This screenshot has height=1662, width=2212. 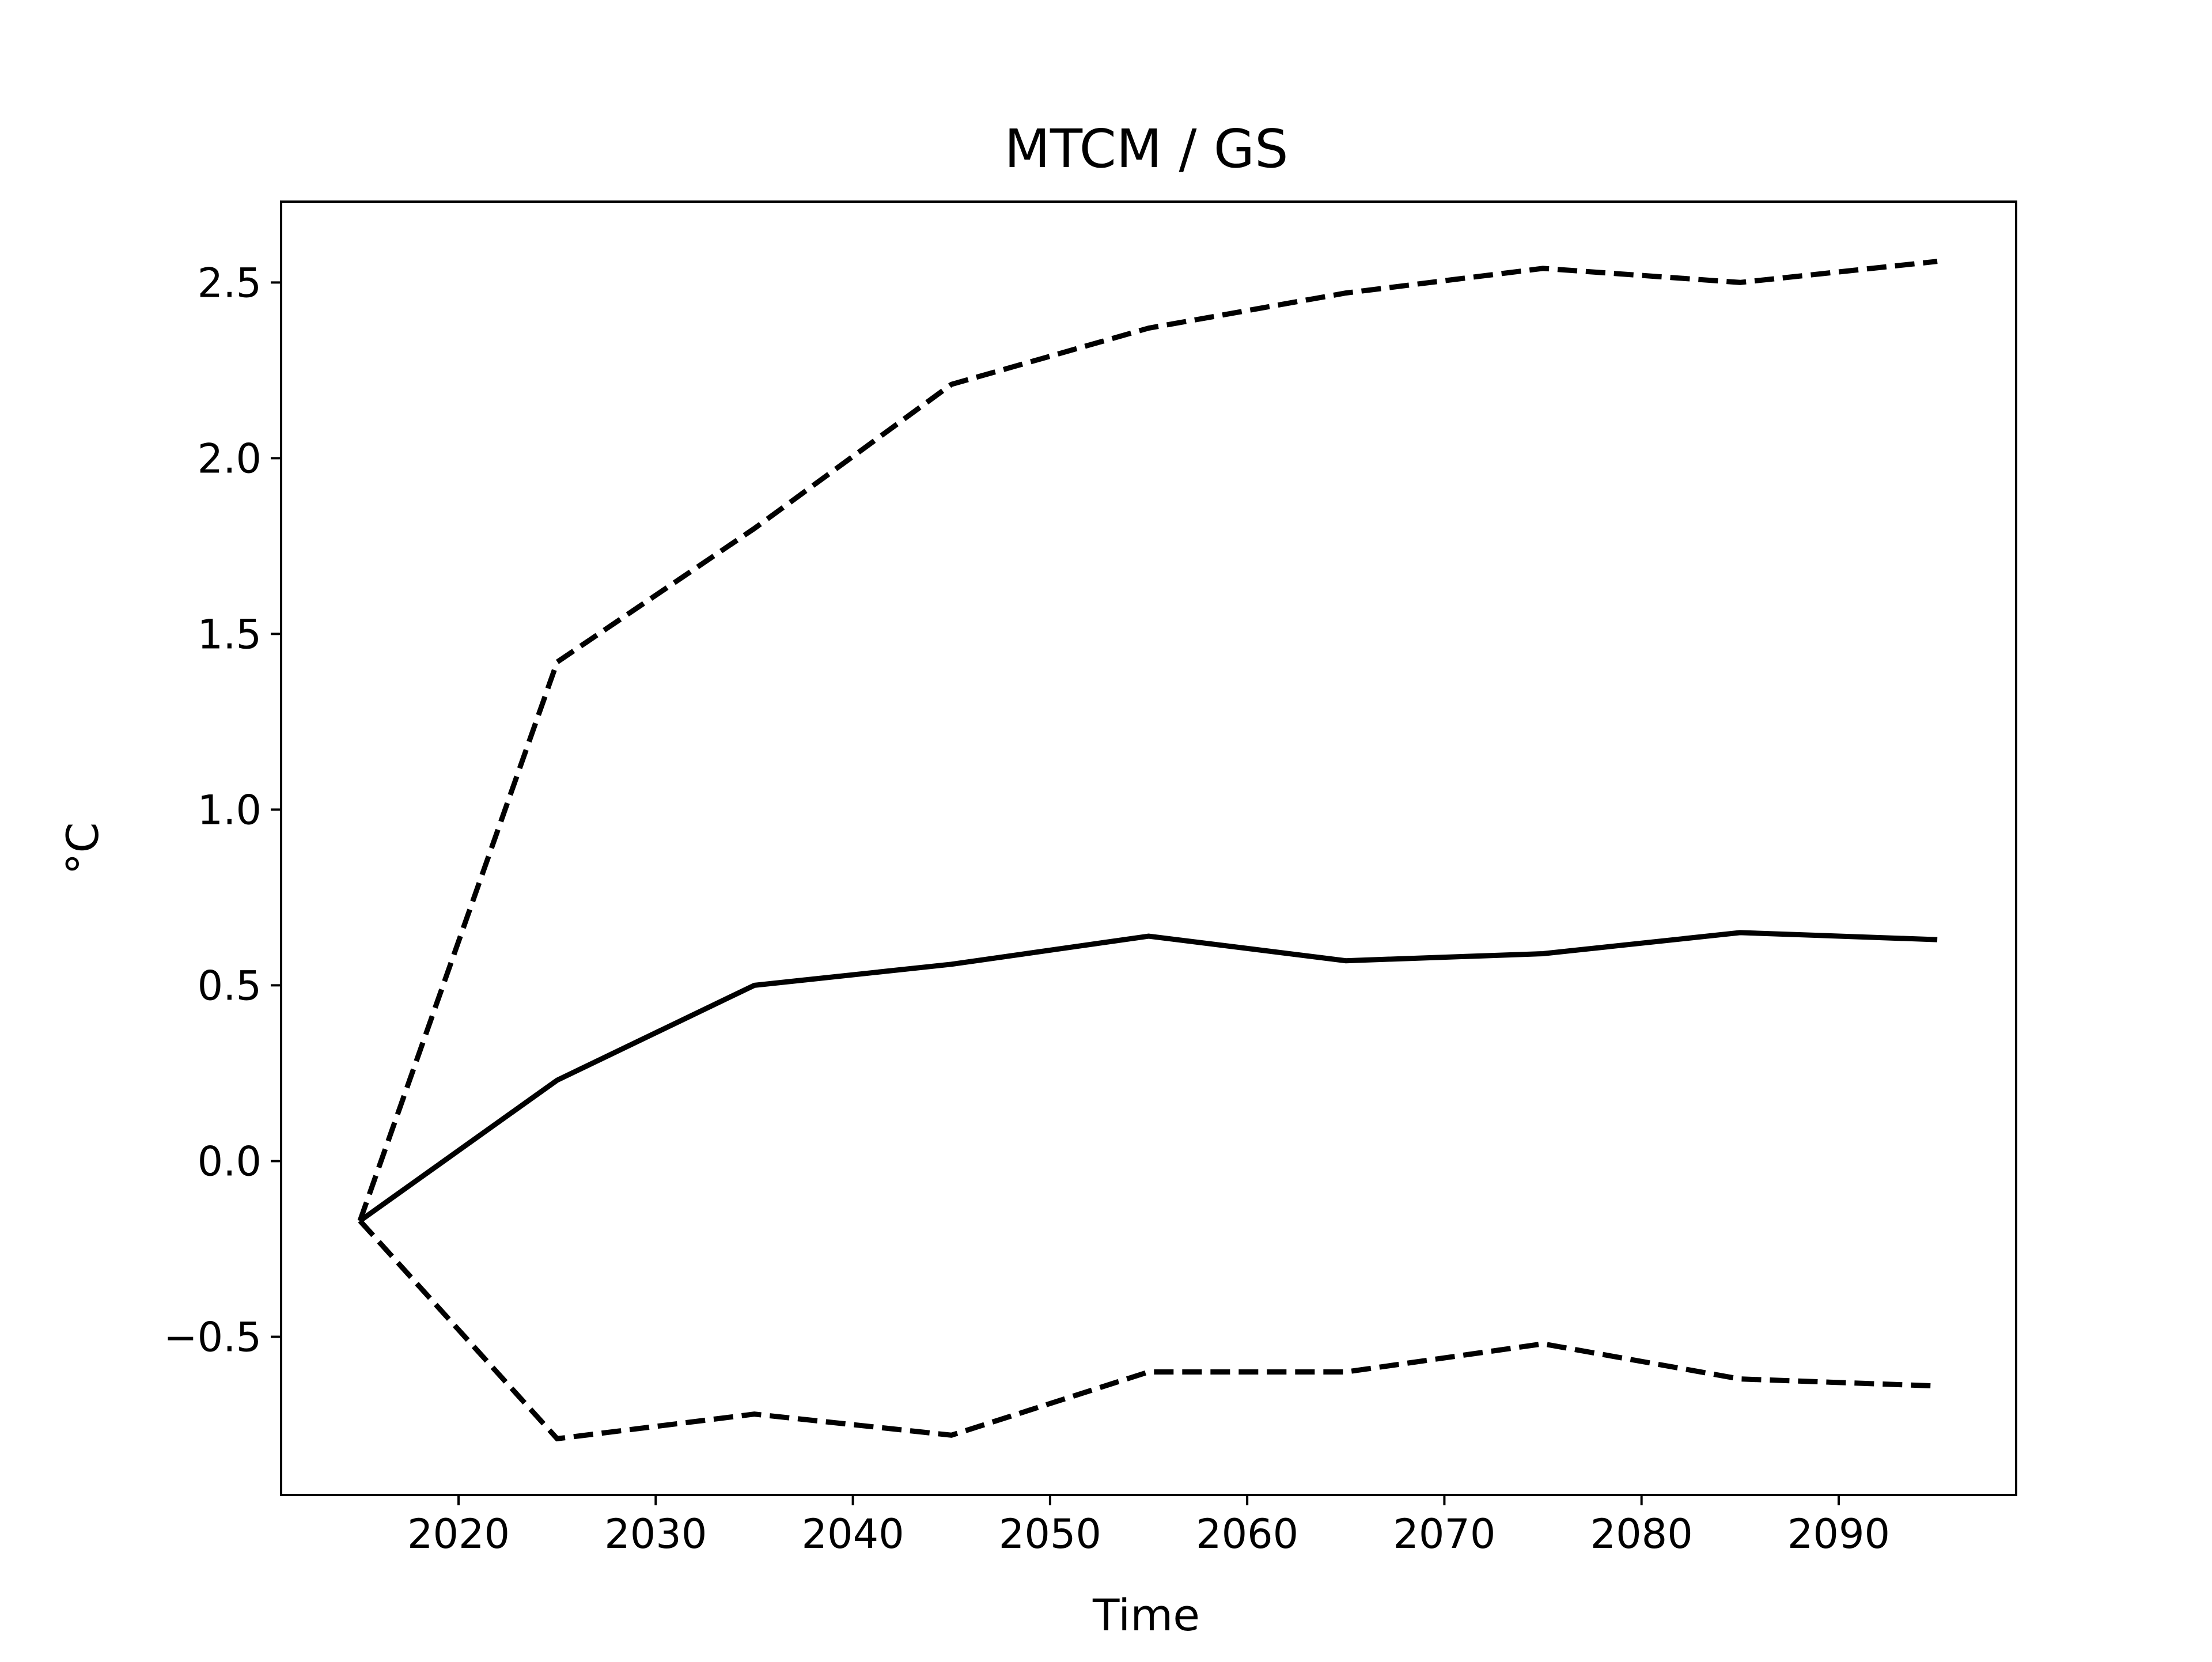 What do you see at coordinates (1146, 1615) in the screenshot?
I see `x-axis-label: Time` at bounding box center [1146, 1615].